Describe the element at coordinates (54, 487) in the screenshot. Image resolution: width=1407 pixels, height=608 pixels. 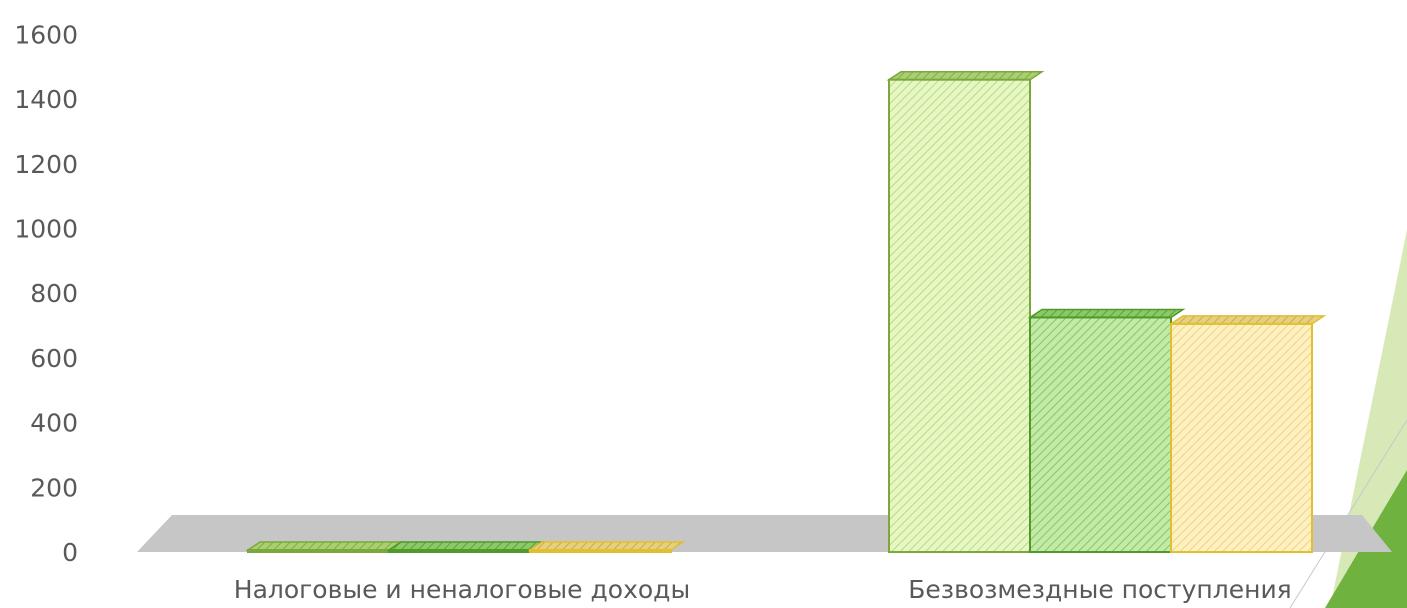
I see `y-tick-label: 200` at that location.